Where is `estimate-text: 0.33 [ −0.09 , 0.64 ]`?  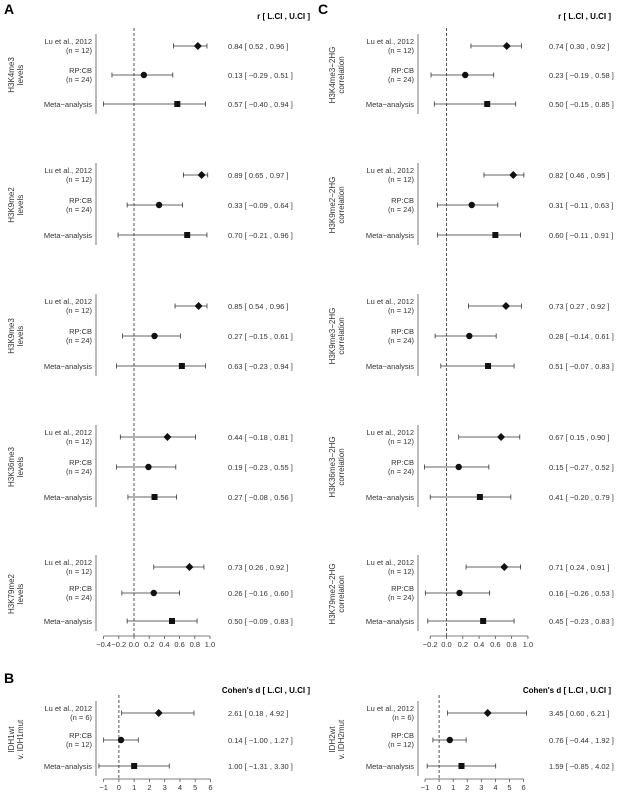 estimate-text: 0.33 [ −0.09 , 0.64 ] is located at coordinates (260, 205).